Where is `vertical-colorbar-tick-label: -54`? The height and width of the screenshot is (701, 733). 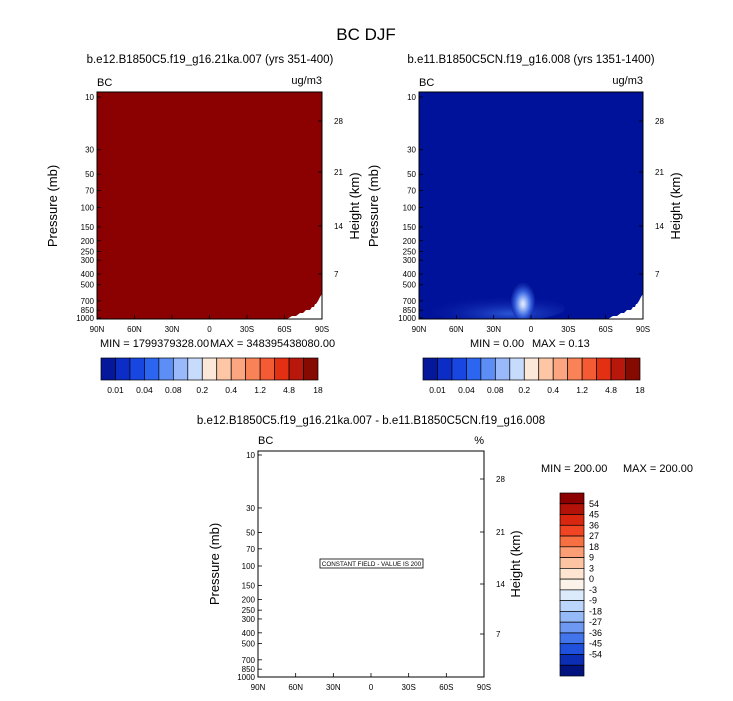
vertical-colorbar-tick-label: -54 is located at coordinates (595, 654).